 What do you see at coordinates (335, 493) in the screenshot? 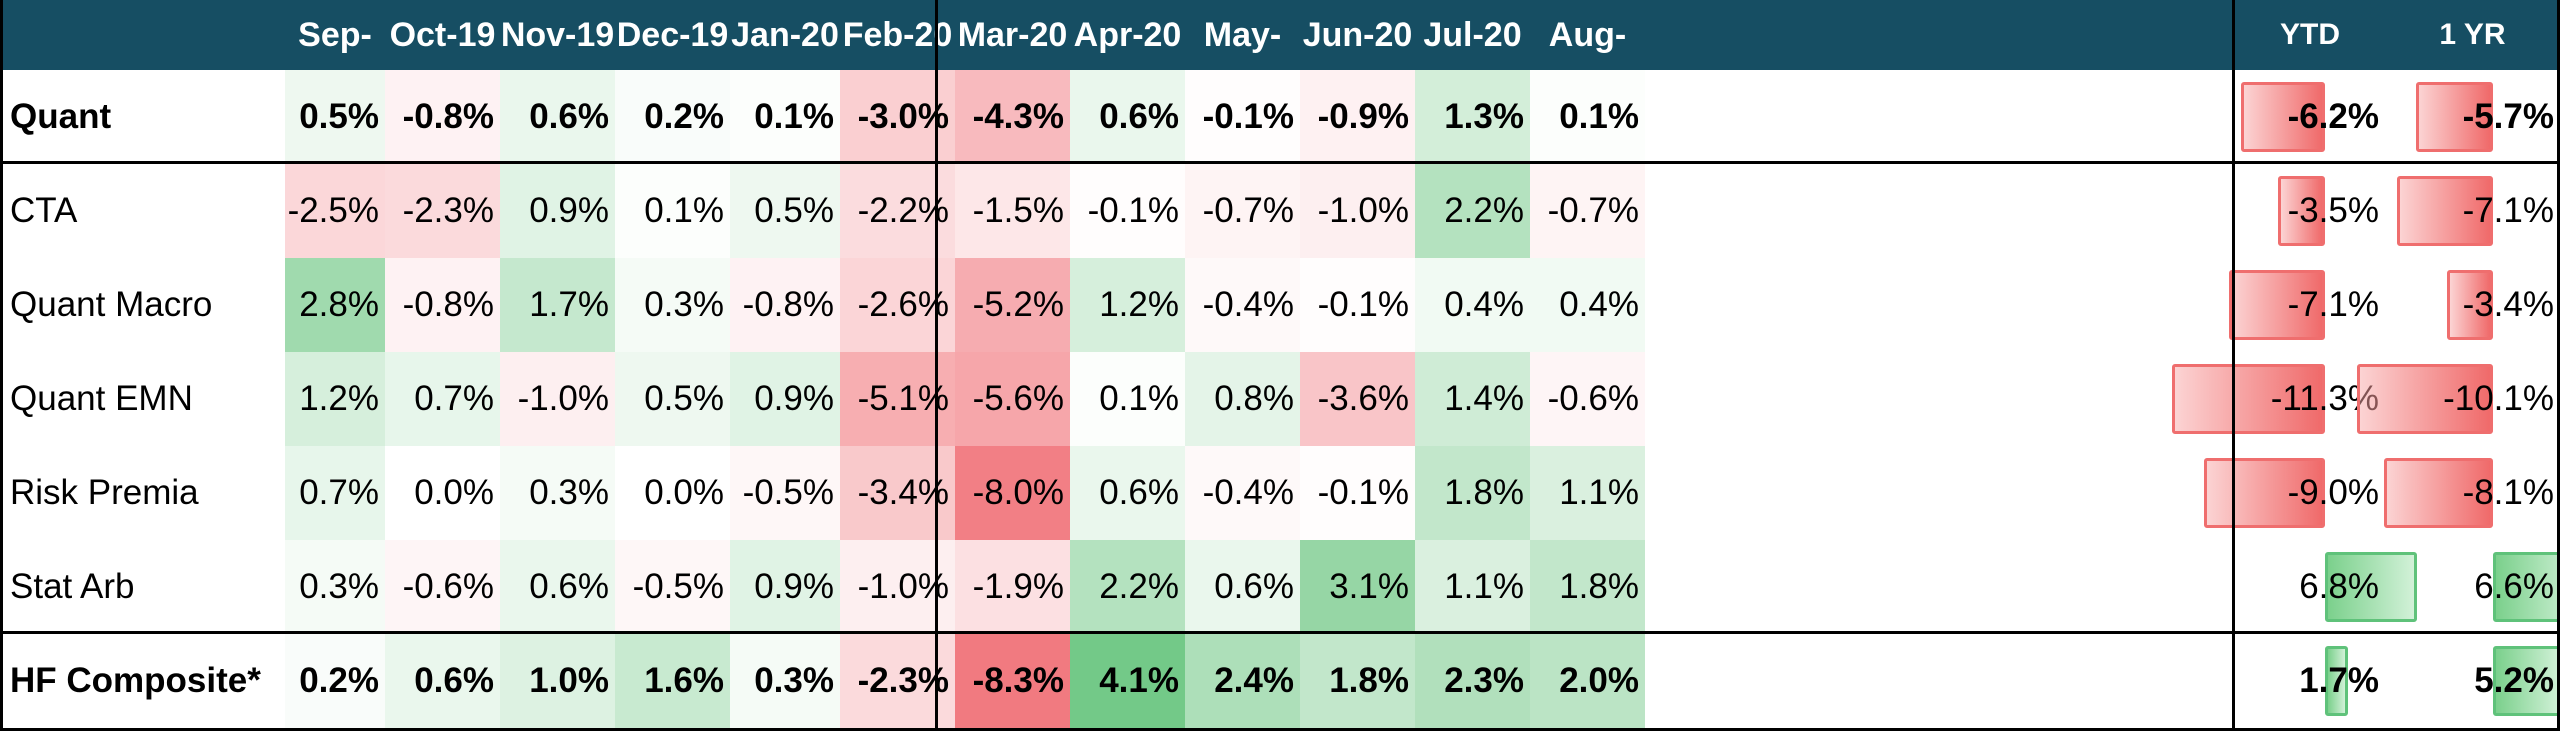
I see `cell-value: 0.7%` at bounding box center [335, 493].